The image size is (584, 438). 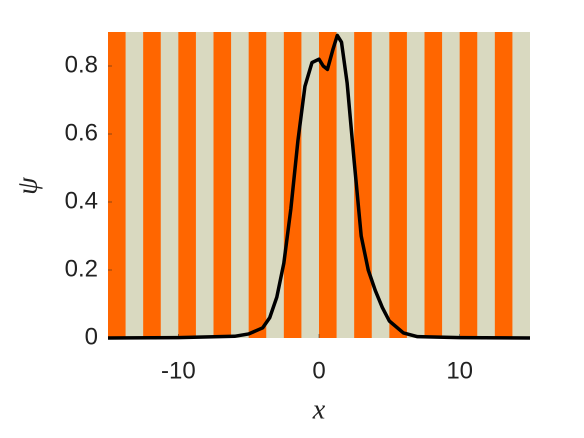 I want to click on x-axis-label: x, so click(x=319, y=409).